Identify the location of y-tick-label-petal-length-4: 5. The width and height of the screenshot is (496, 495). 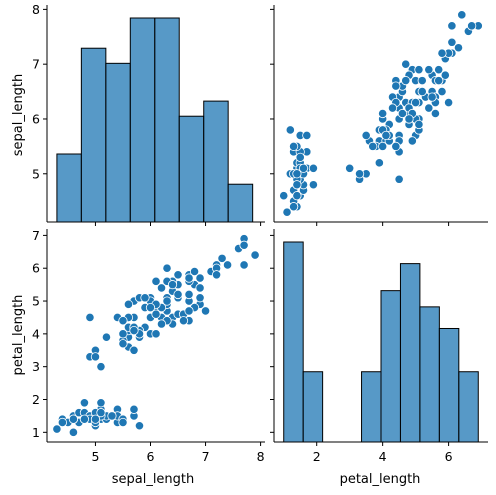
(36, 301).